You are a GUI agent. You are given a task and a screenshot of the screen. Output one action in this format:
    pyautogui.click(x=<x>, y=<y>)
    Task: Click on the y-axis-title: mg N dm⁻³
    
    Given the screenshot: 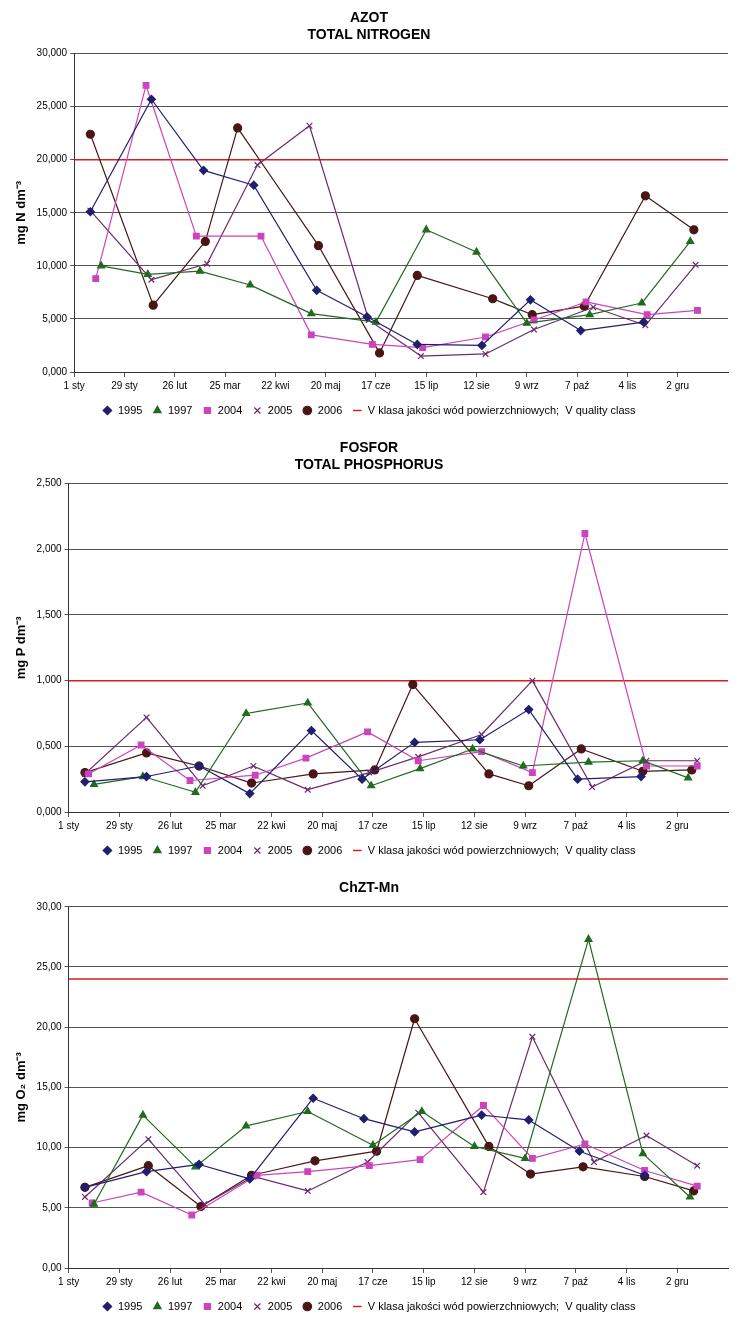 What is the action you would take?
    pyautogui.click(x=21, y=212)
    